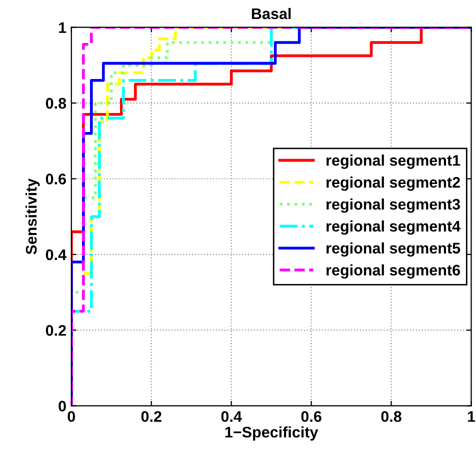  What do you see at coordinates (56, 179) in the screenshot?
I see `y-tick-label: 0.6` at bounding box center [56, 179].